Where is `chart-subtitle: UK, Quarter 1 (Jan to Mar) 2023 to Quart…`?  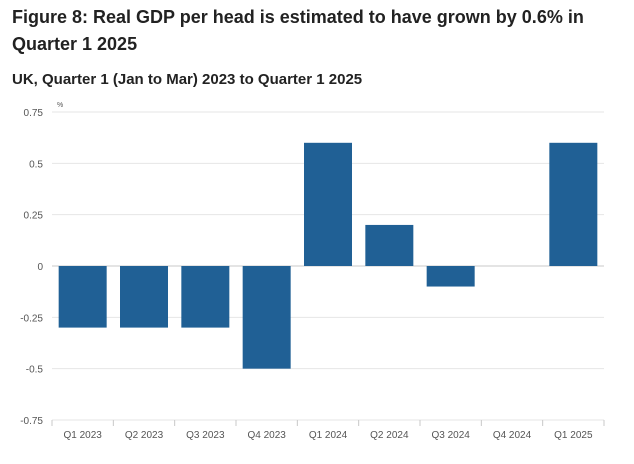 chart-subtitle: UK, Quarter 1 (Jan to Mar) 2023 to Quart… is located at coordinates (187, 79).